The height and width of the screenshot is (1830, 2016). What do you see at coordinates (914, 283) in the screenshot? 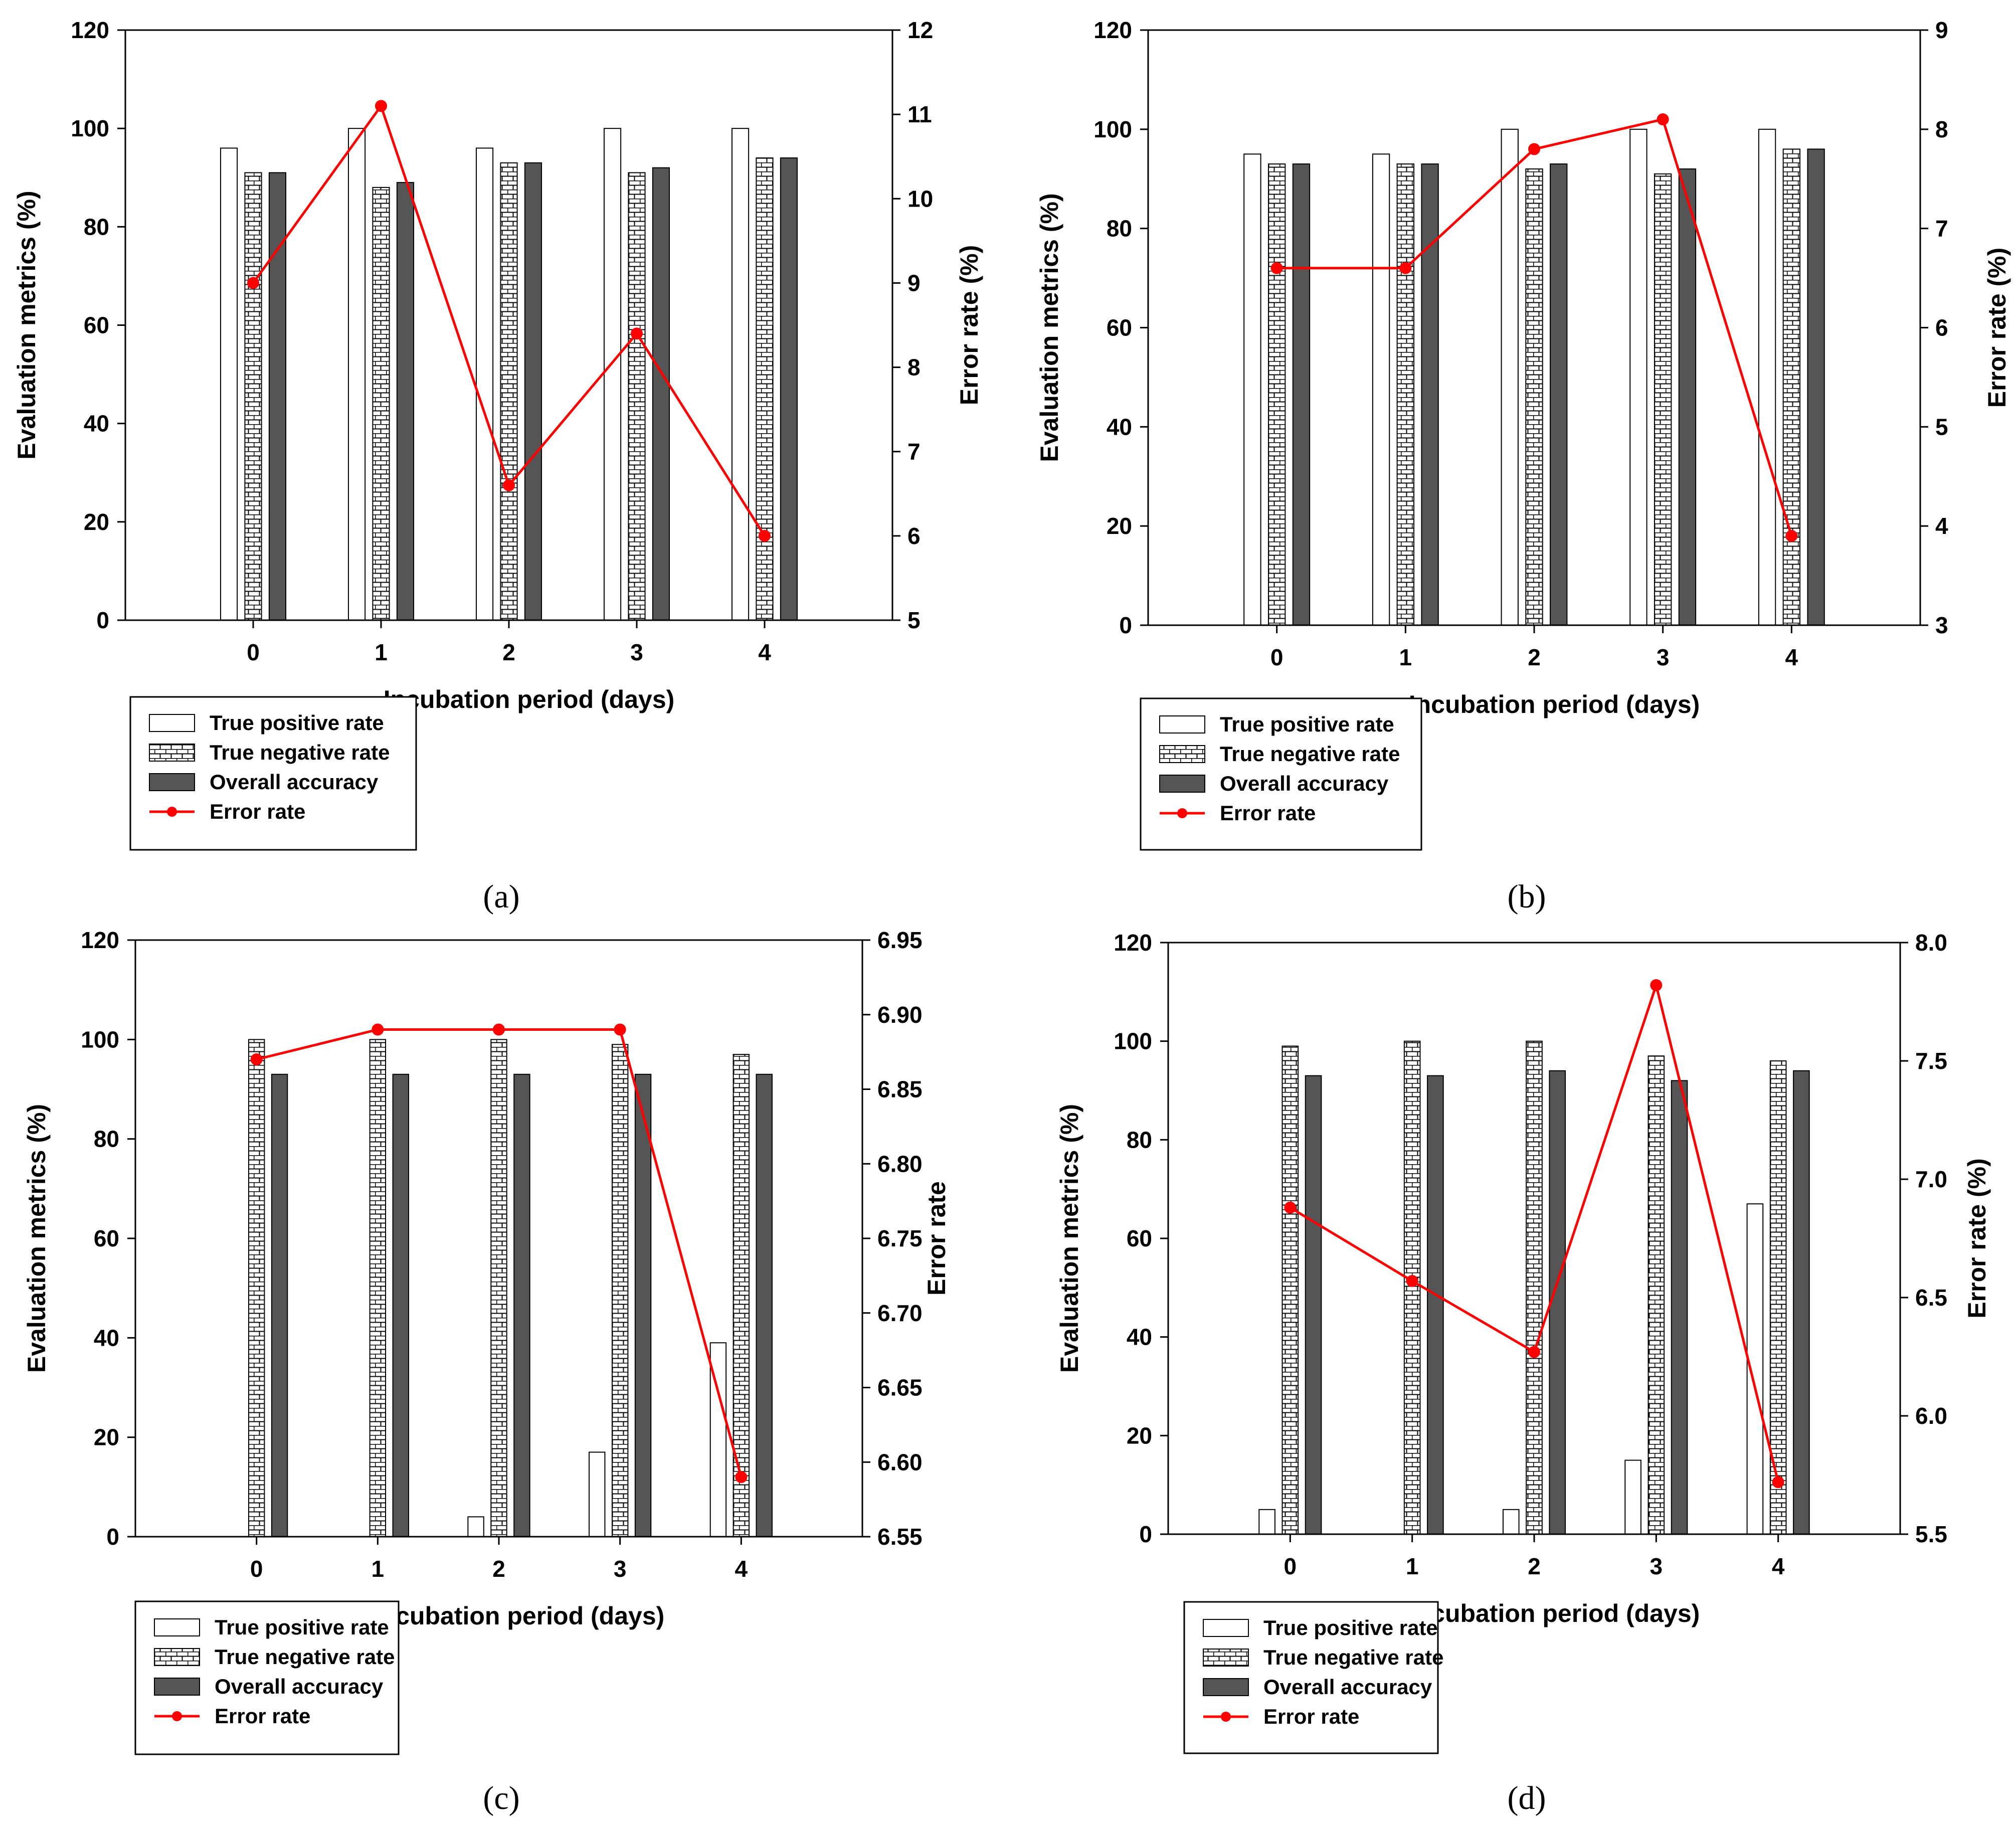
I see `y2-tick-label: 9` at bounding box center [914, 283].